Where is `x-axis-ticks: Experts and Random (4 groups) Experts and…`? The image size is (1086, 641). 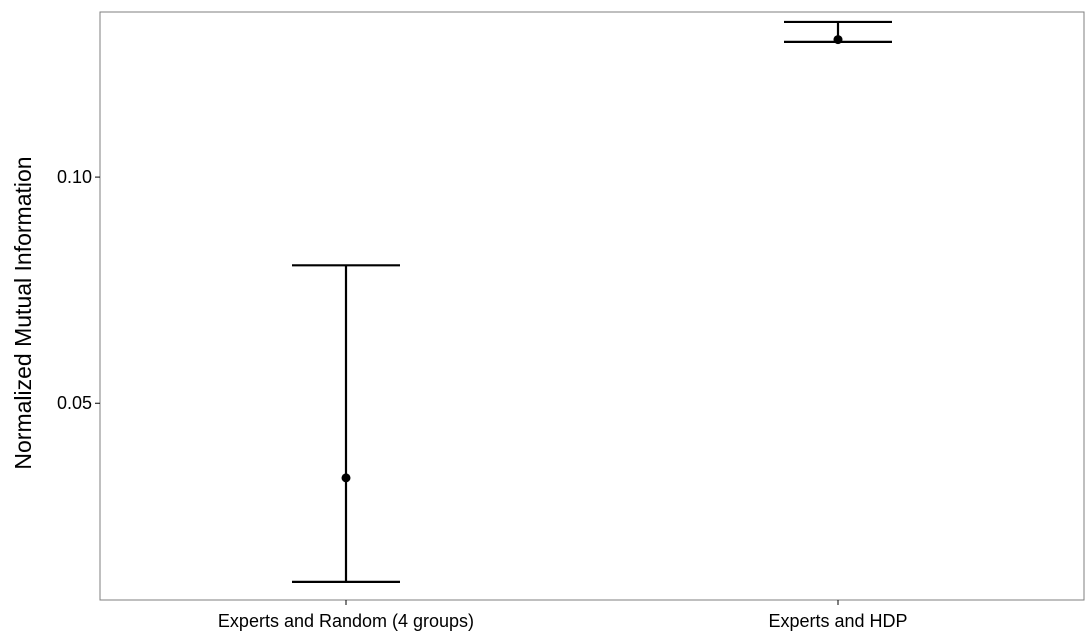
x-axis-ticks: Experts and Random (4 groups) Experts and… is located at coordinates (563, 615).